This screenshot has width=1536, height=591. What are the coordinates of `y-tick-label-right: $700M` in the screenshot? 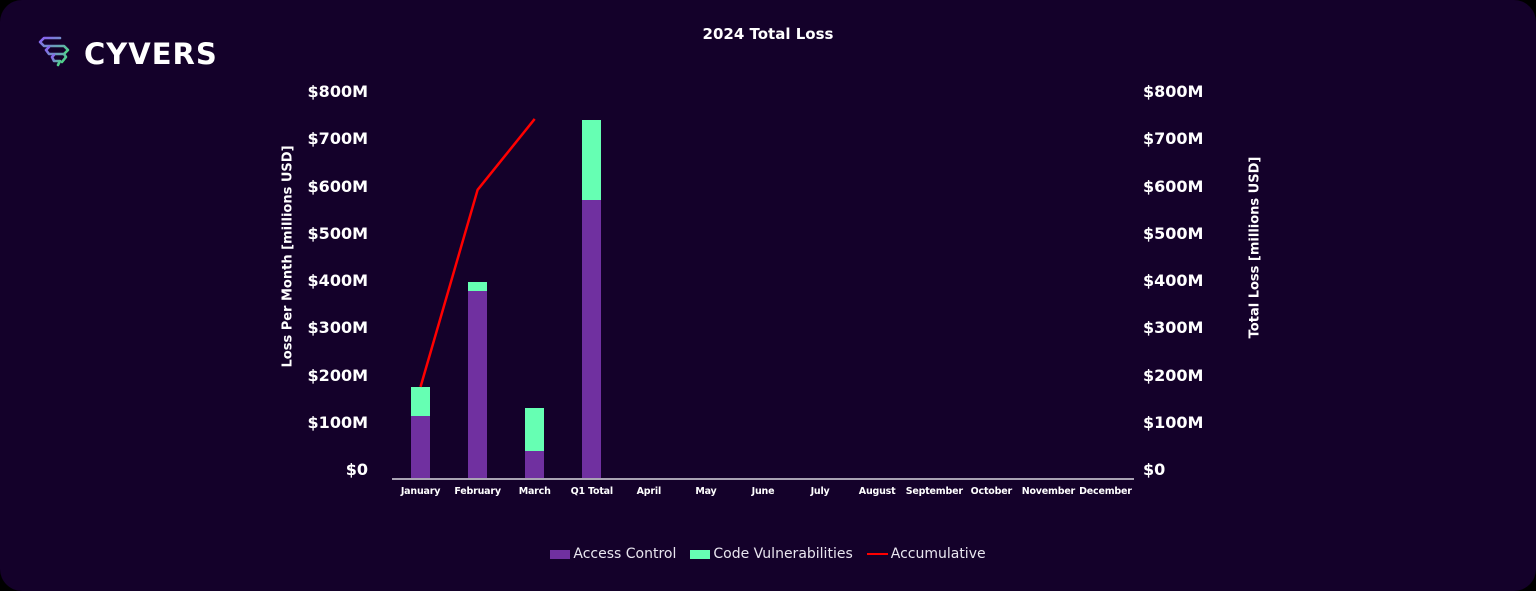 It's located at (1173, 139).